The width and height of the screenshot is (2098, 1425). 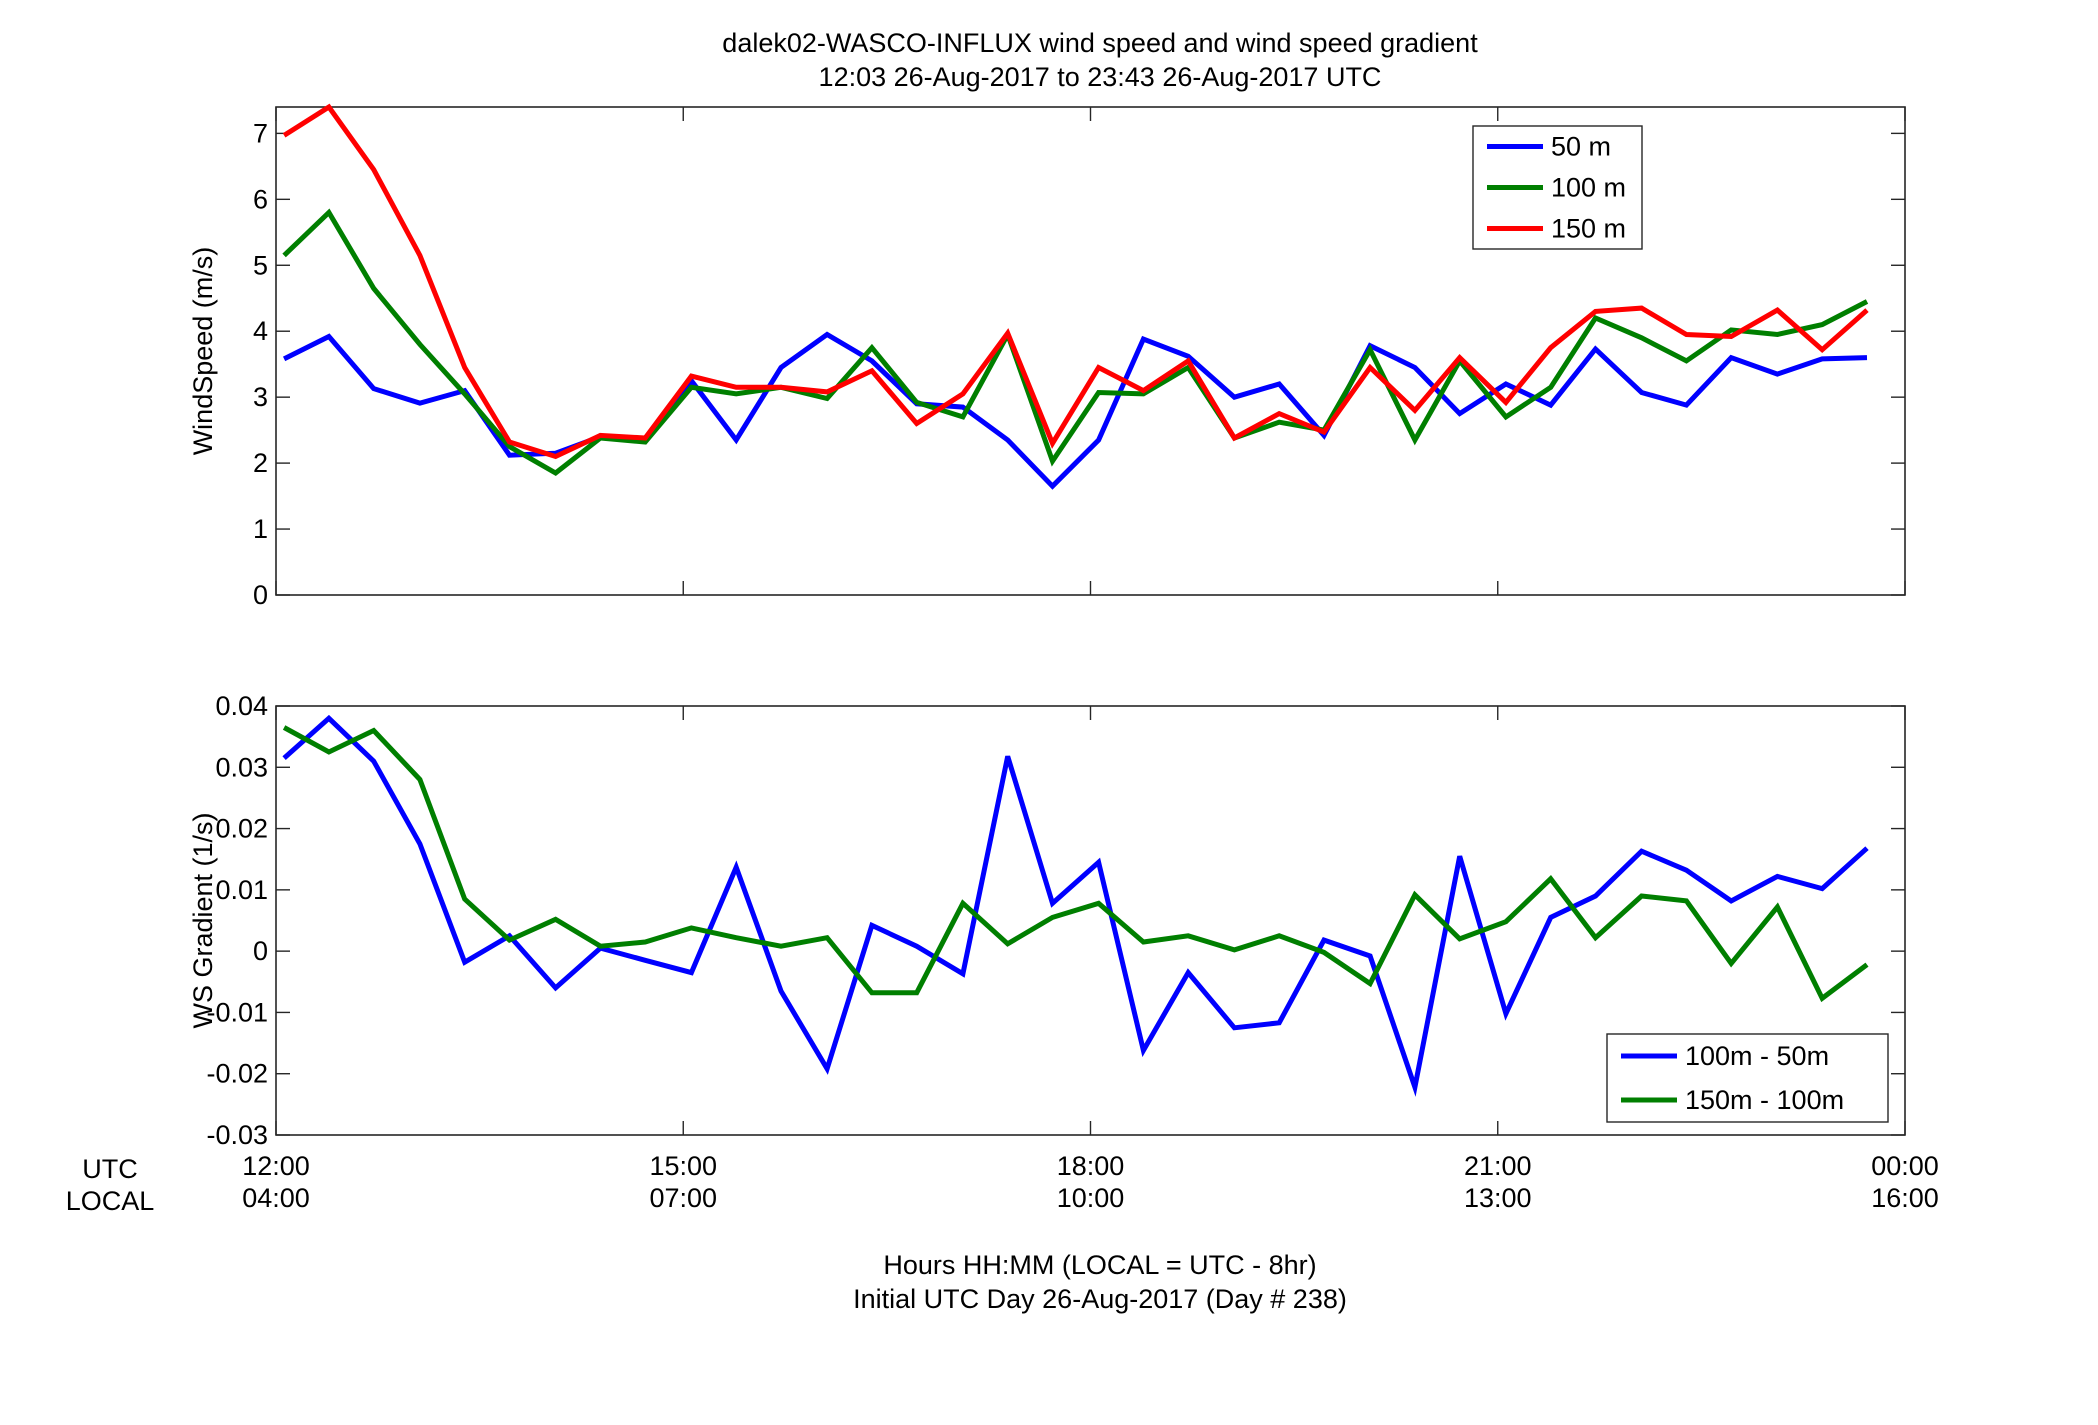 What do you see at coordinates (1588, 188) in the screenshot?
I see `legend-label: 100 m` at bounding box center [1588, 188].